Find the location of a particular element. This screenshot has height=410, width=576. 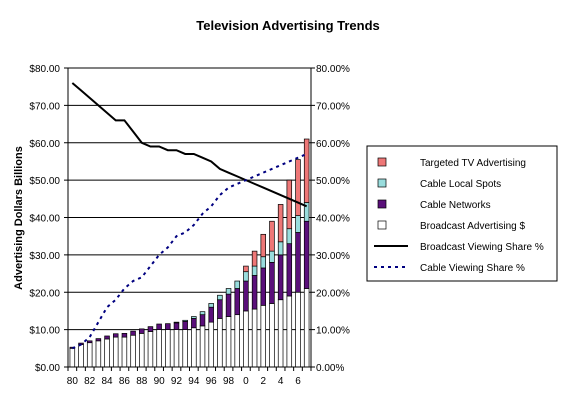

y2-tick-label: 10.00% is located at coordinates (333, 331).